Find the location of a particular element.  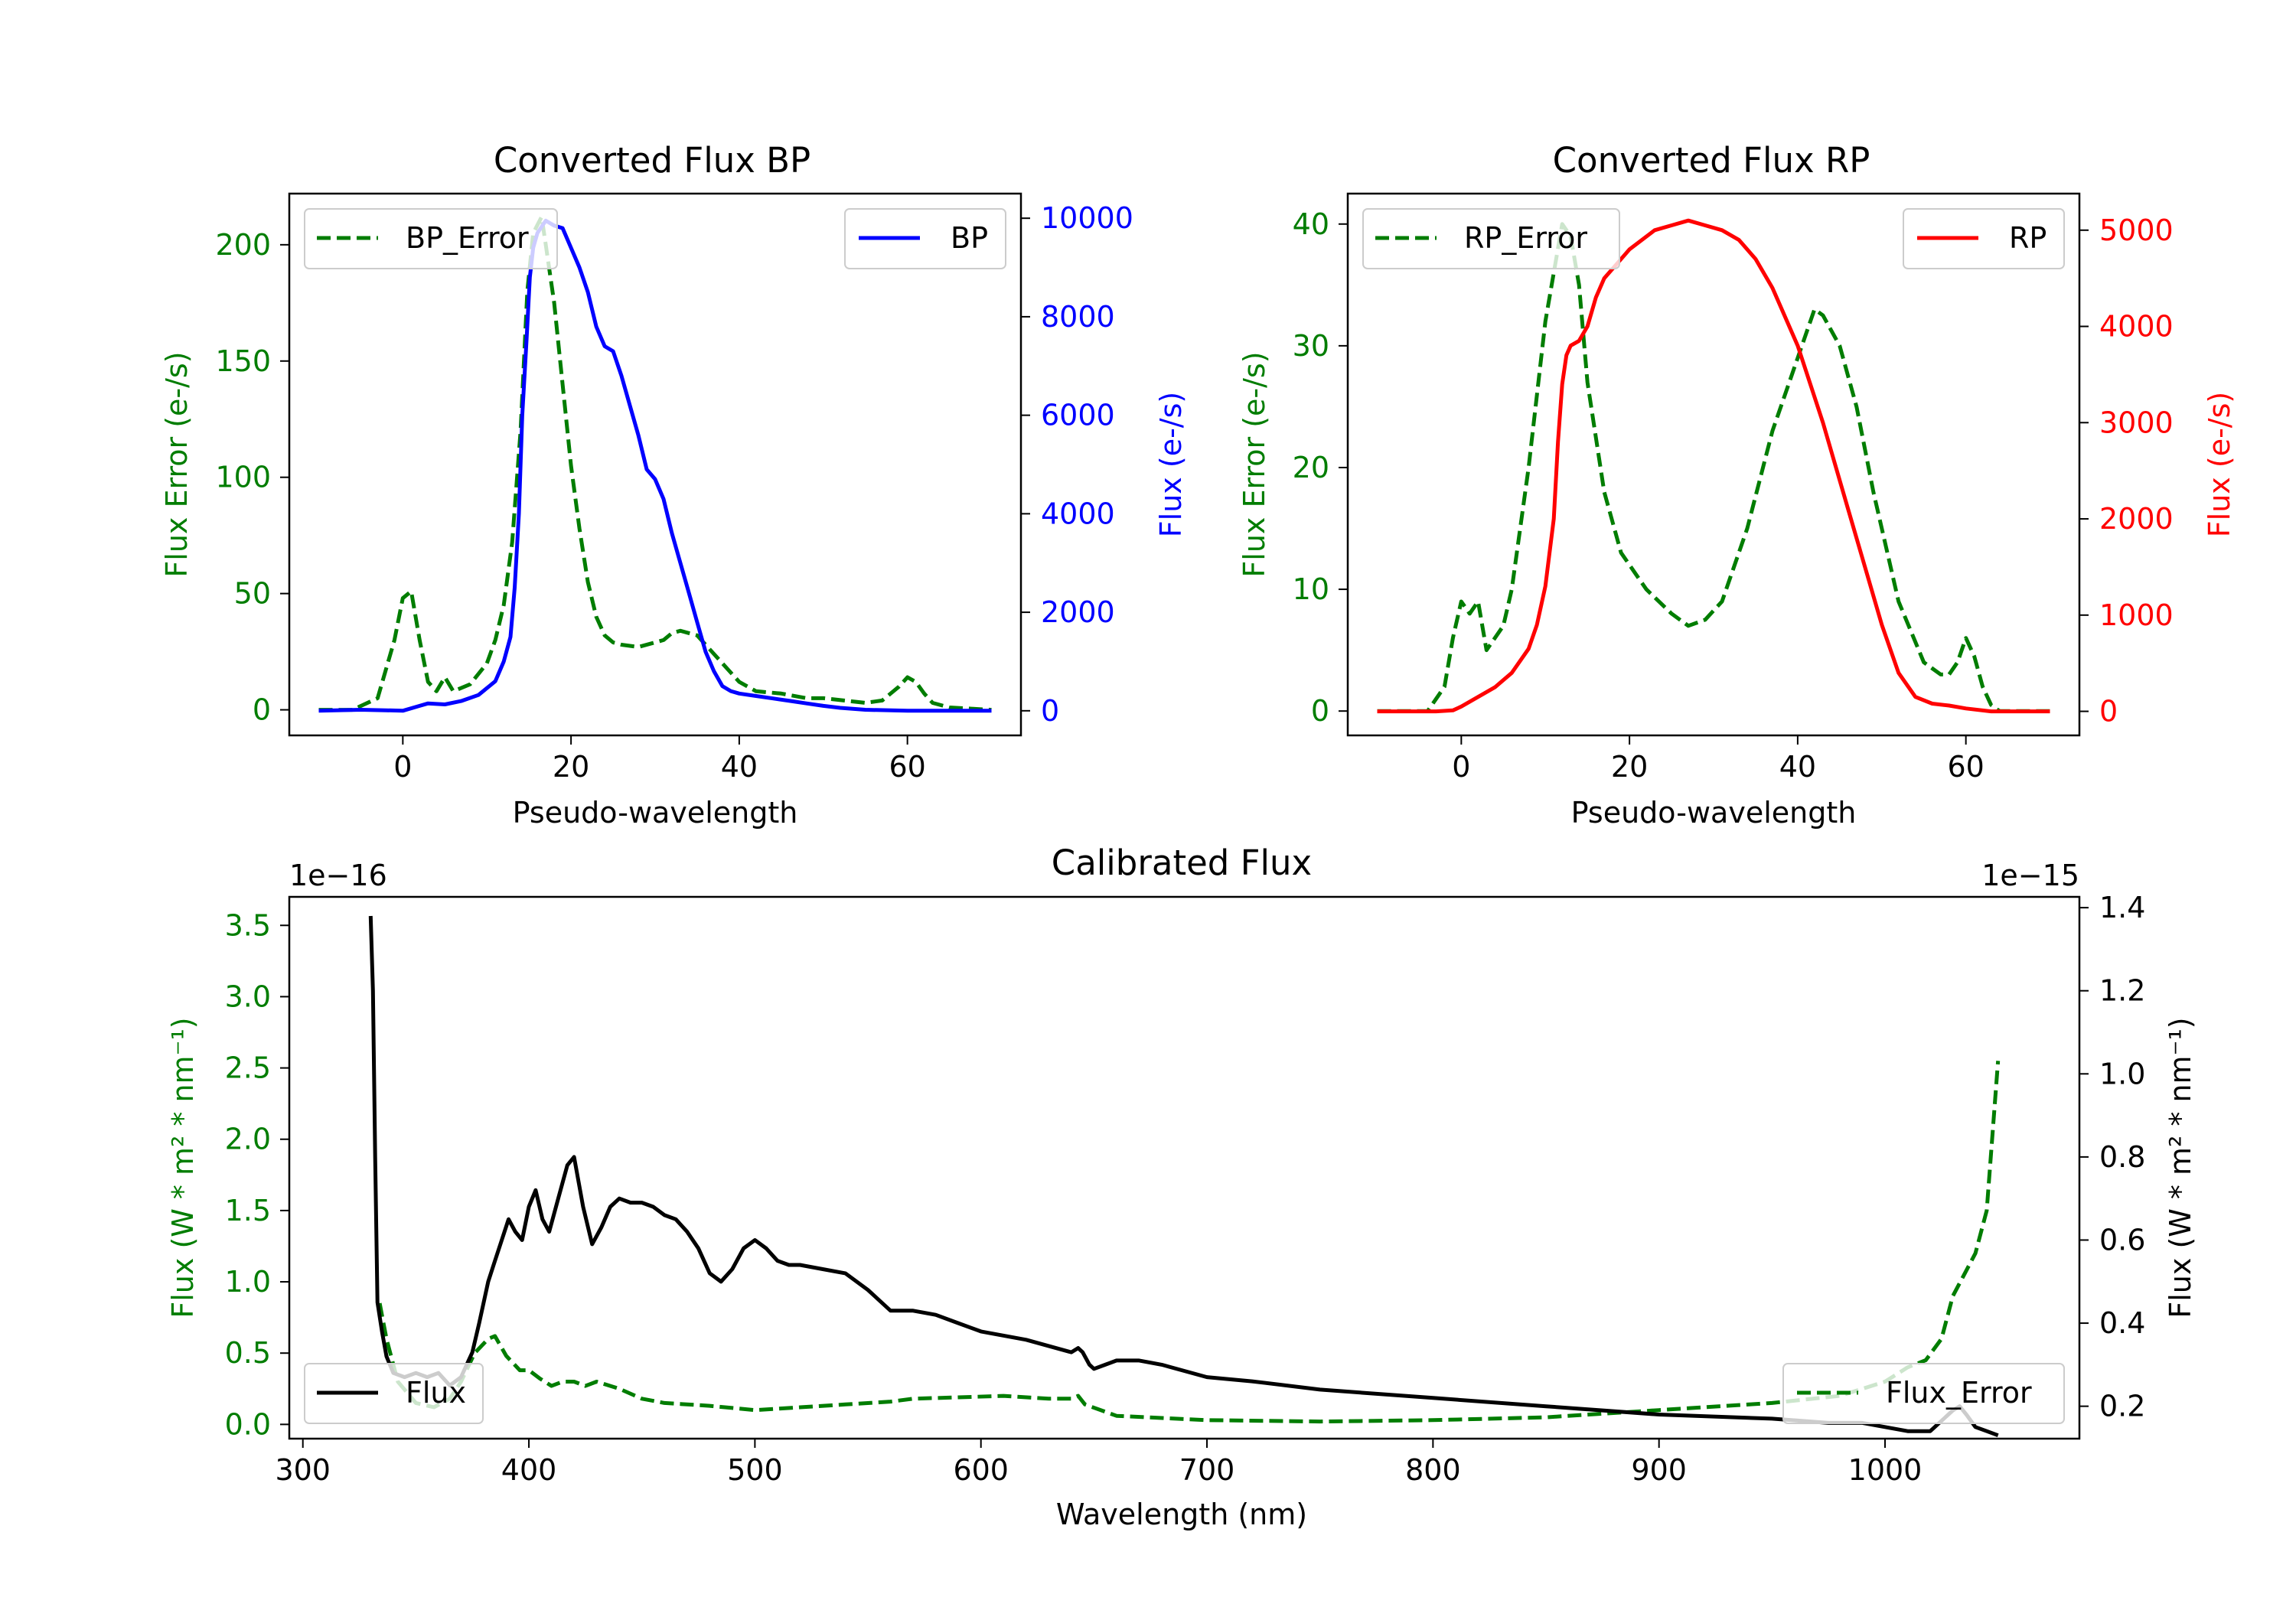

rp-legend-flux-label: RP is located at coordinates (2028, 238).